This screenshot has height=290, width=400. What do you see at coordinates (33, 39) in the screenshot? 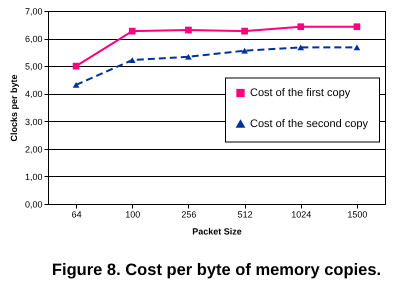
I see `y-tick-label: 6,00` at bounding box center [33, 39].